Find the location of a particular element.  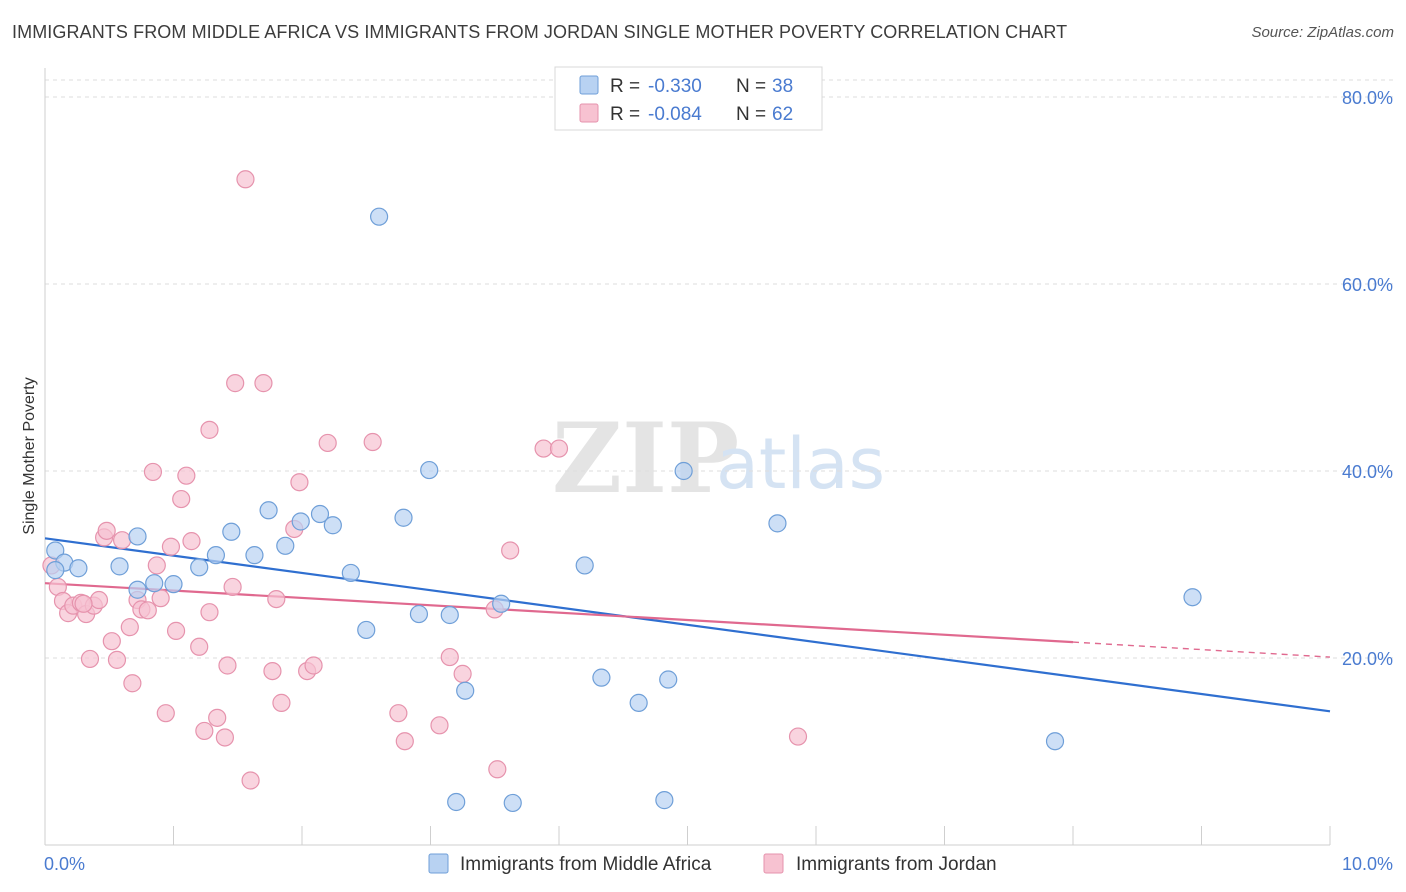

watermark-atlas: atlas is located at coordinates (800, 464).